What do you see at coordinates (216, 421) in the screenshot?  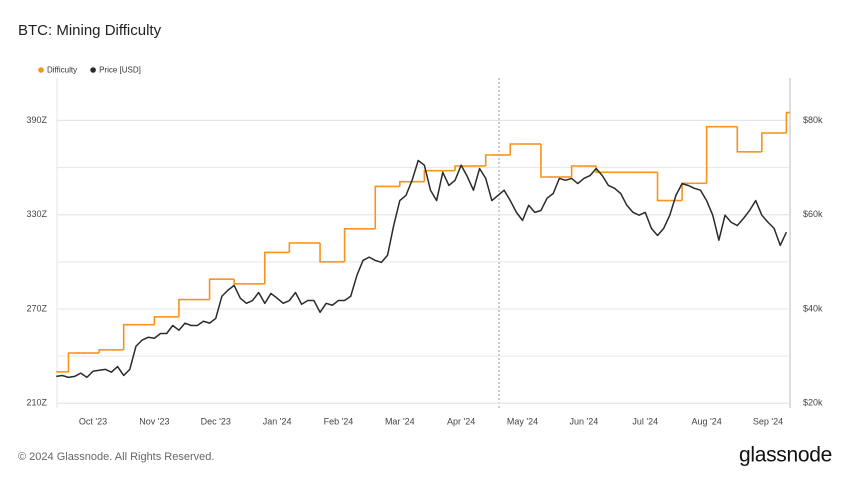 I see `x-tick-label: Dec '23` at bounding box center [216, 421].